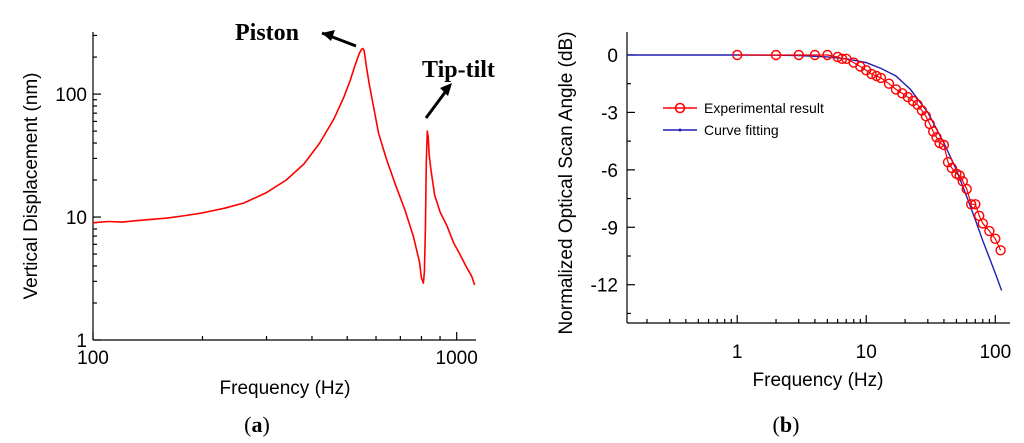  Describe the element at coordinates (680, 108) in the screenshot. I see `legend-experimental-marker` at that location.